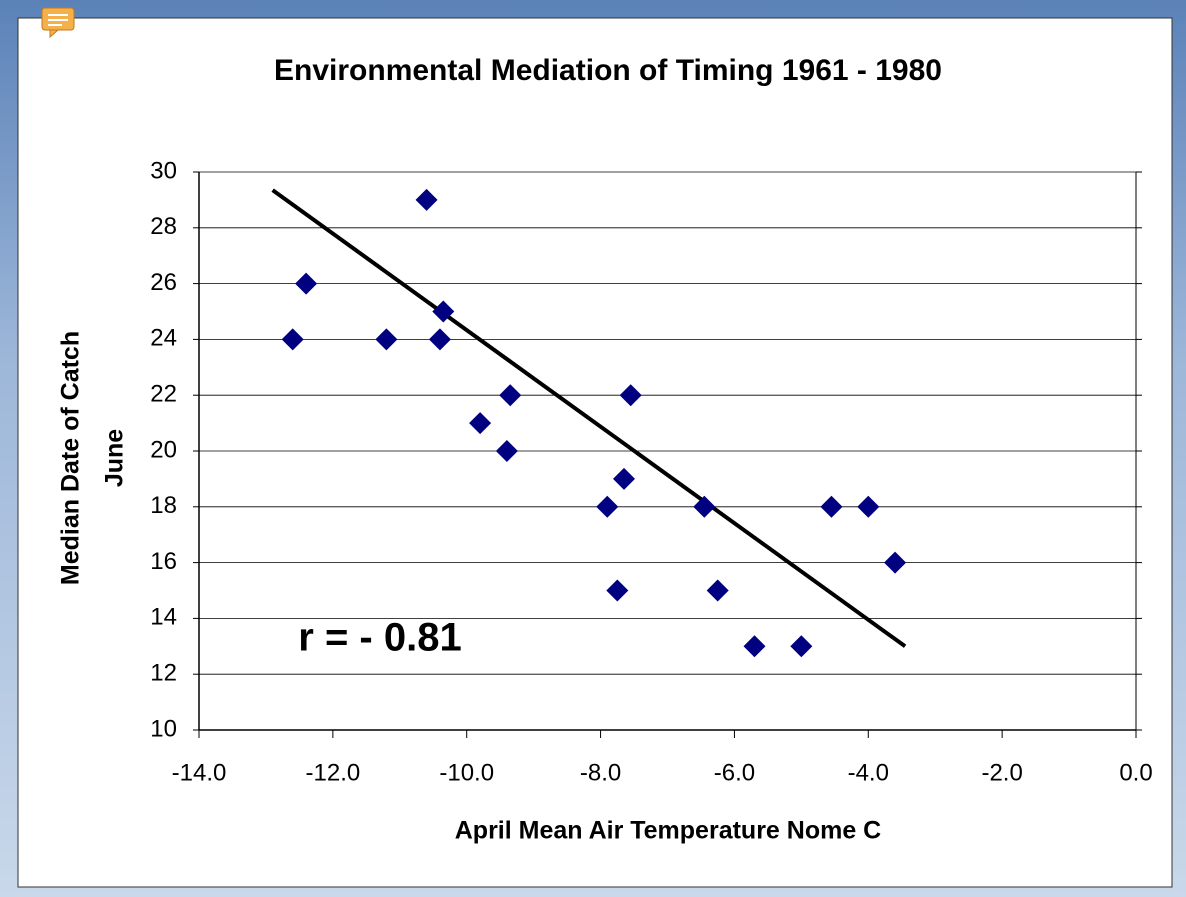  Describe the element at coordinates (379, 638) in the screenshot. I see `annotation: r = - 0.81` at that location.